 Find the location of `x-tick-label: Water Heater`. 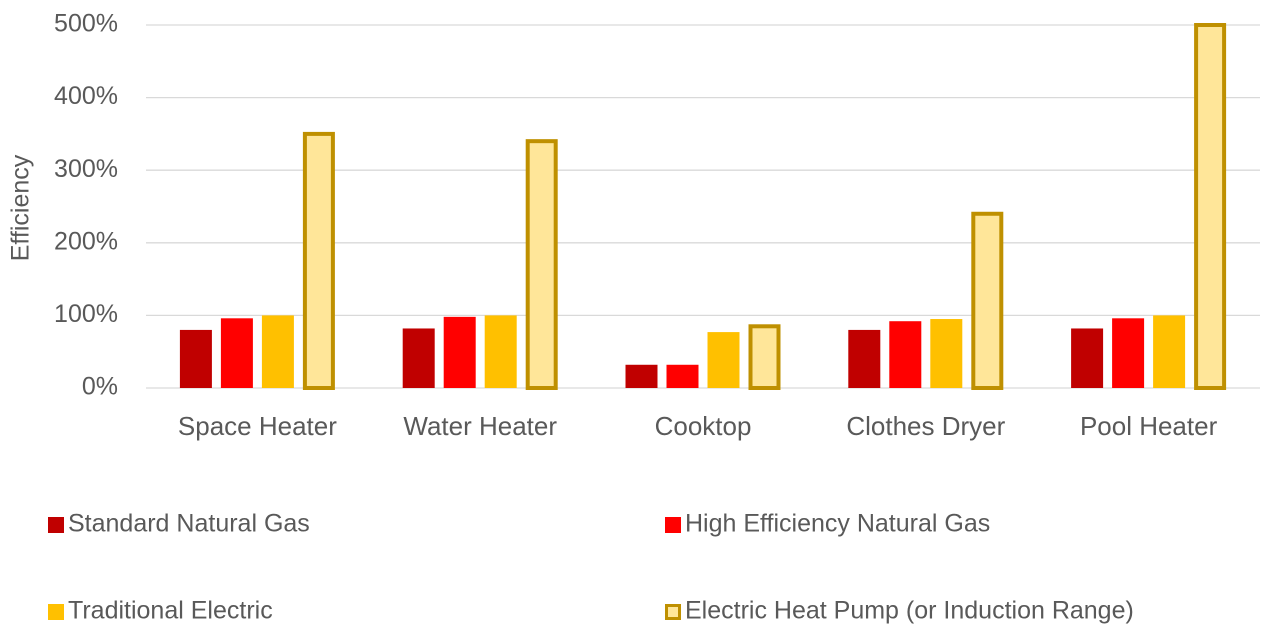

x-tick-label: Water Heater is located at coordinates (480, 426).